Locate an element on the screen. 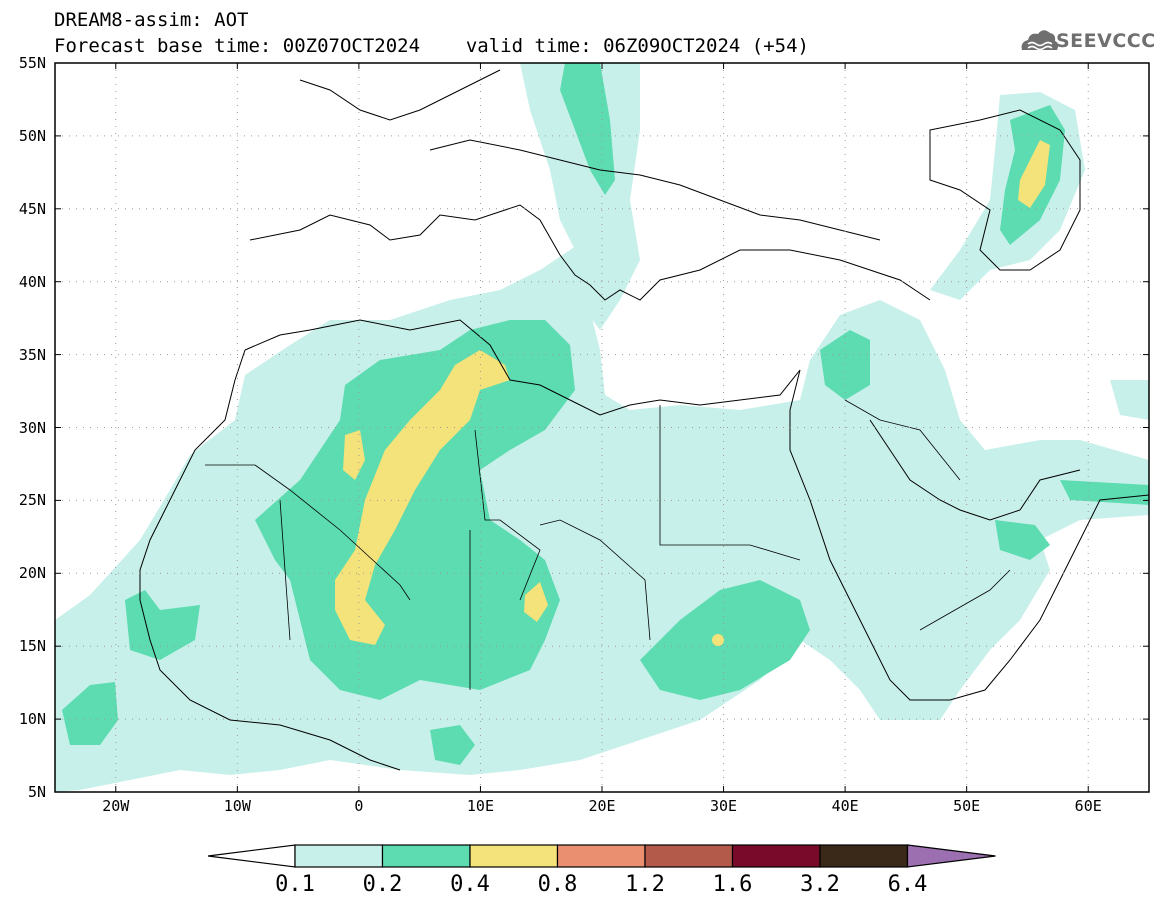 The width and height of the screenshot is (1165, 905). colorbar-level-label: 0.2 is located at coordinates (382, 884).